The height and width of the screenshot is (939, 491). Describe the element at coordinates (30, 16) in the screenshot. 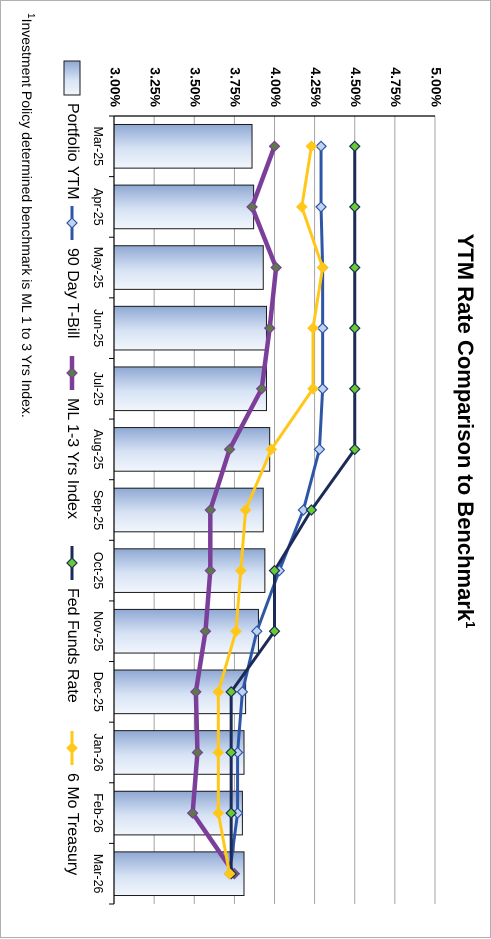

I see `footnote-superscript: 1` at that location.